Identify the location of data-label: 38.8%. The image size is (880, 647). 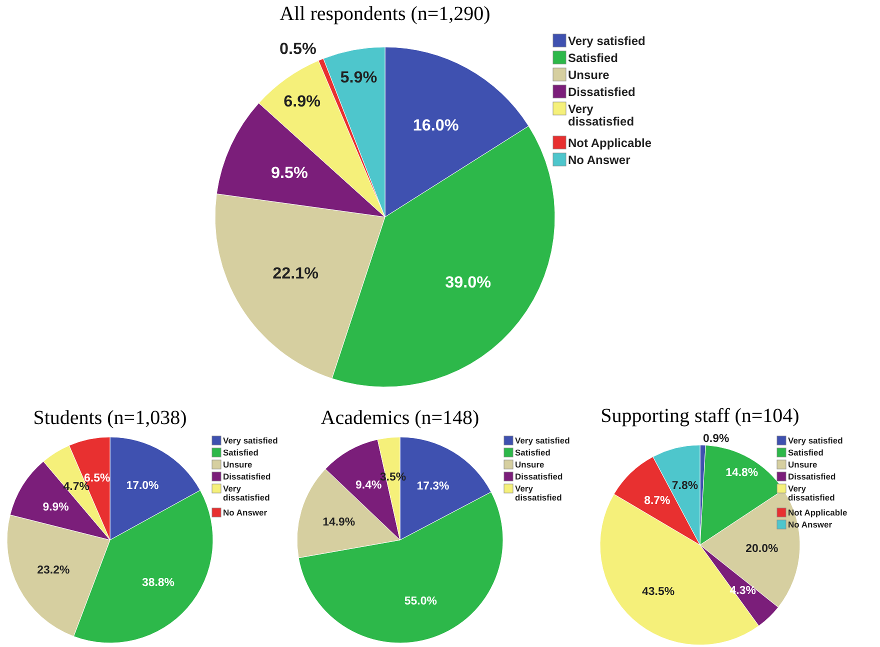
(158, 582).